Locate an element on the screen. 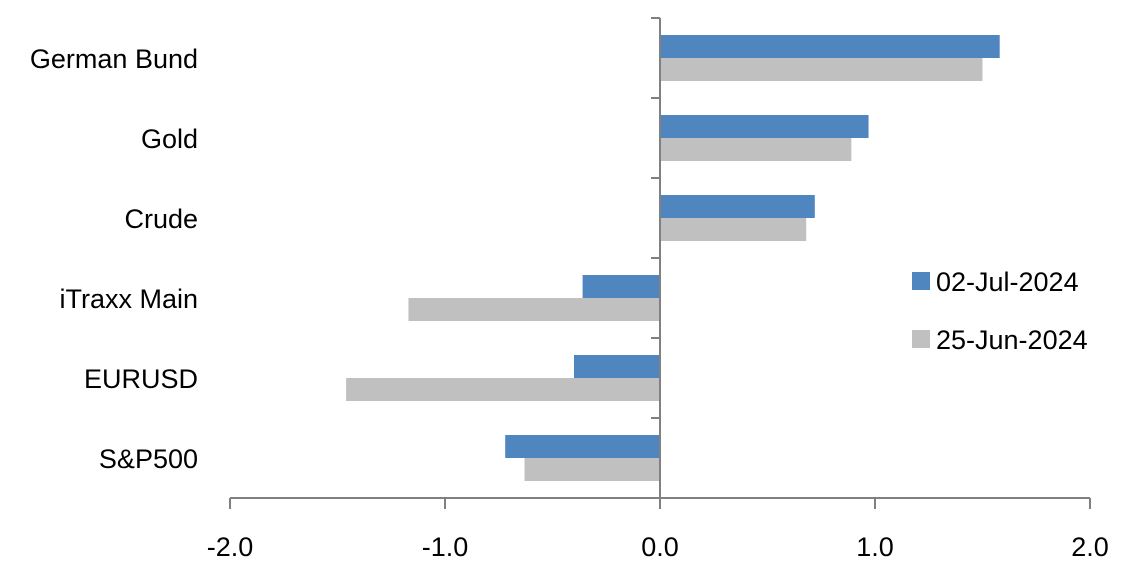  category-label: Gold is located at coordinates (169, 139).